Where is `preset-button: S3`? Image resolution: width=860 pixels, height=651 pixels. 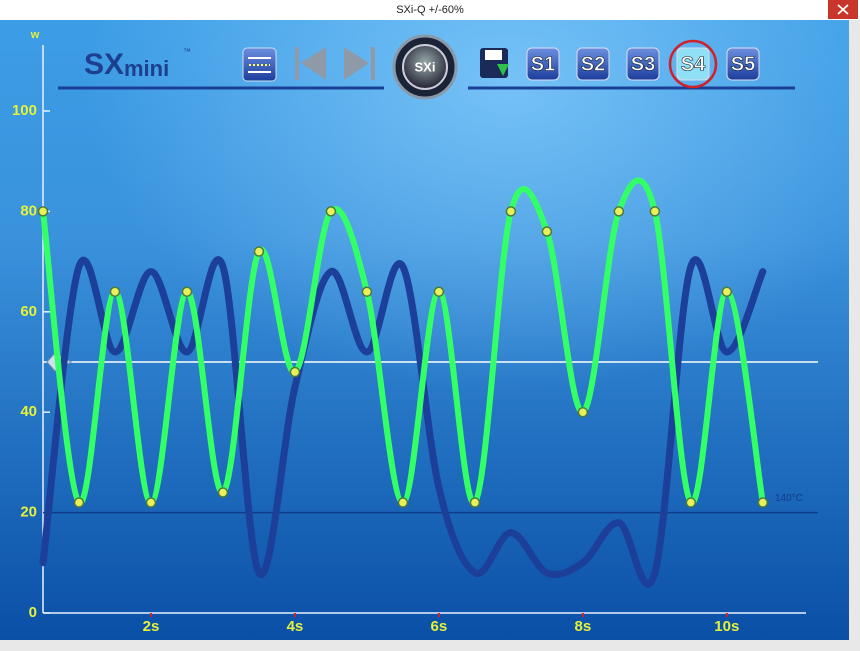 preset-button: S3 is located at coordinates (643, 64).